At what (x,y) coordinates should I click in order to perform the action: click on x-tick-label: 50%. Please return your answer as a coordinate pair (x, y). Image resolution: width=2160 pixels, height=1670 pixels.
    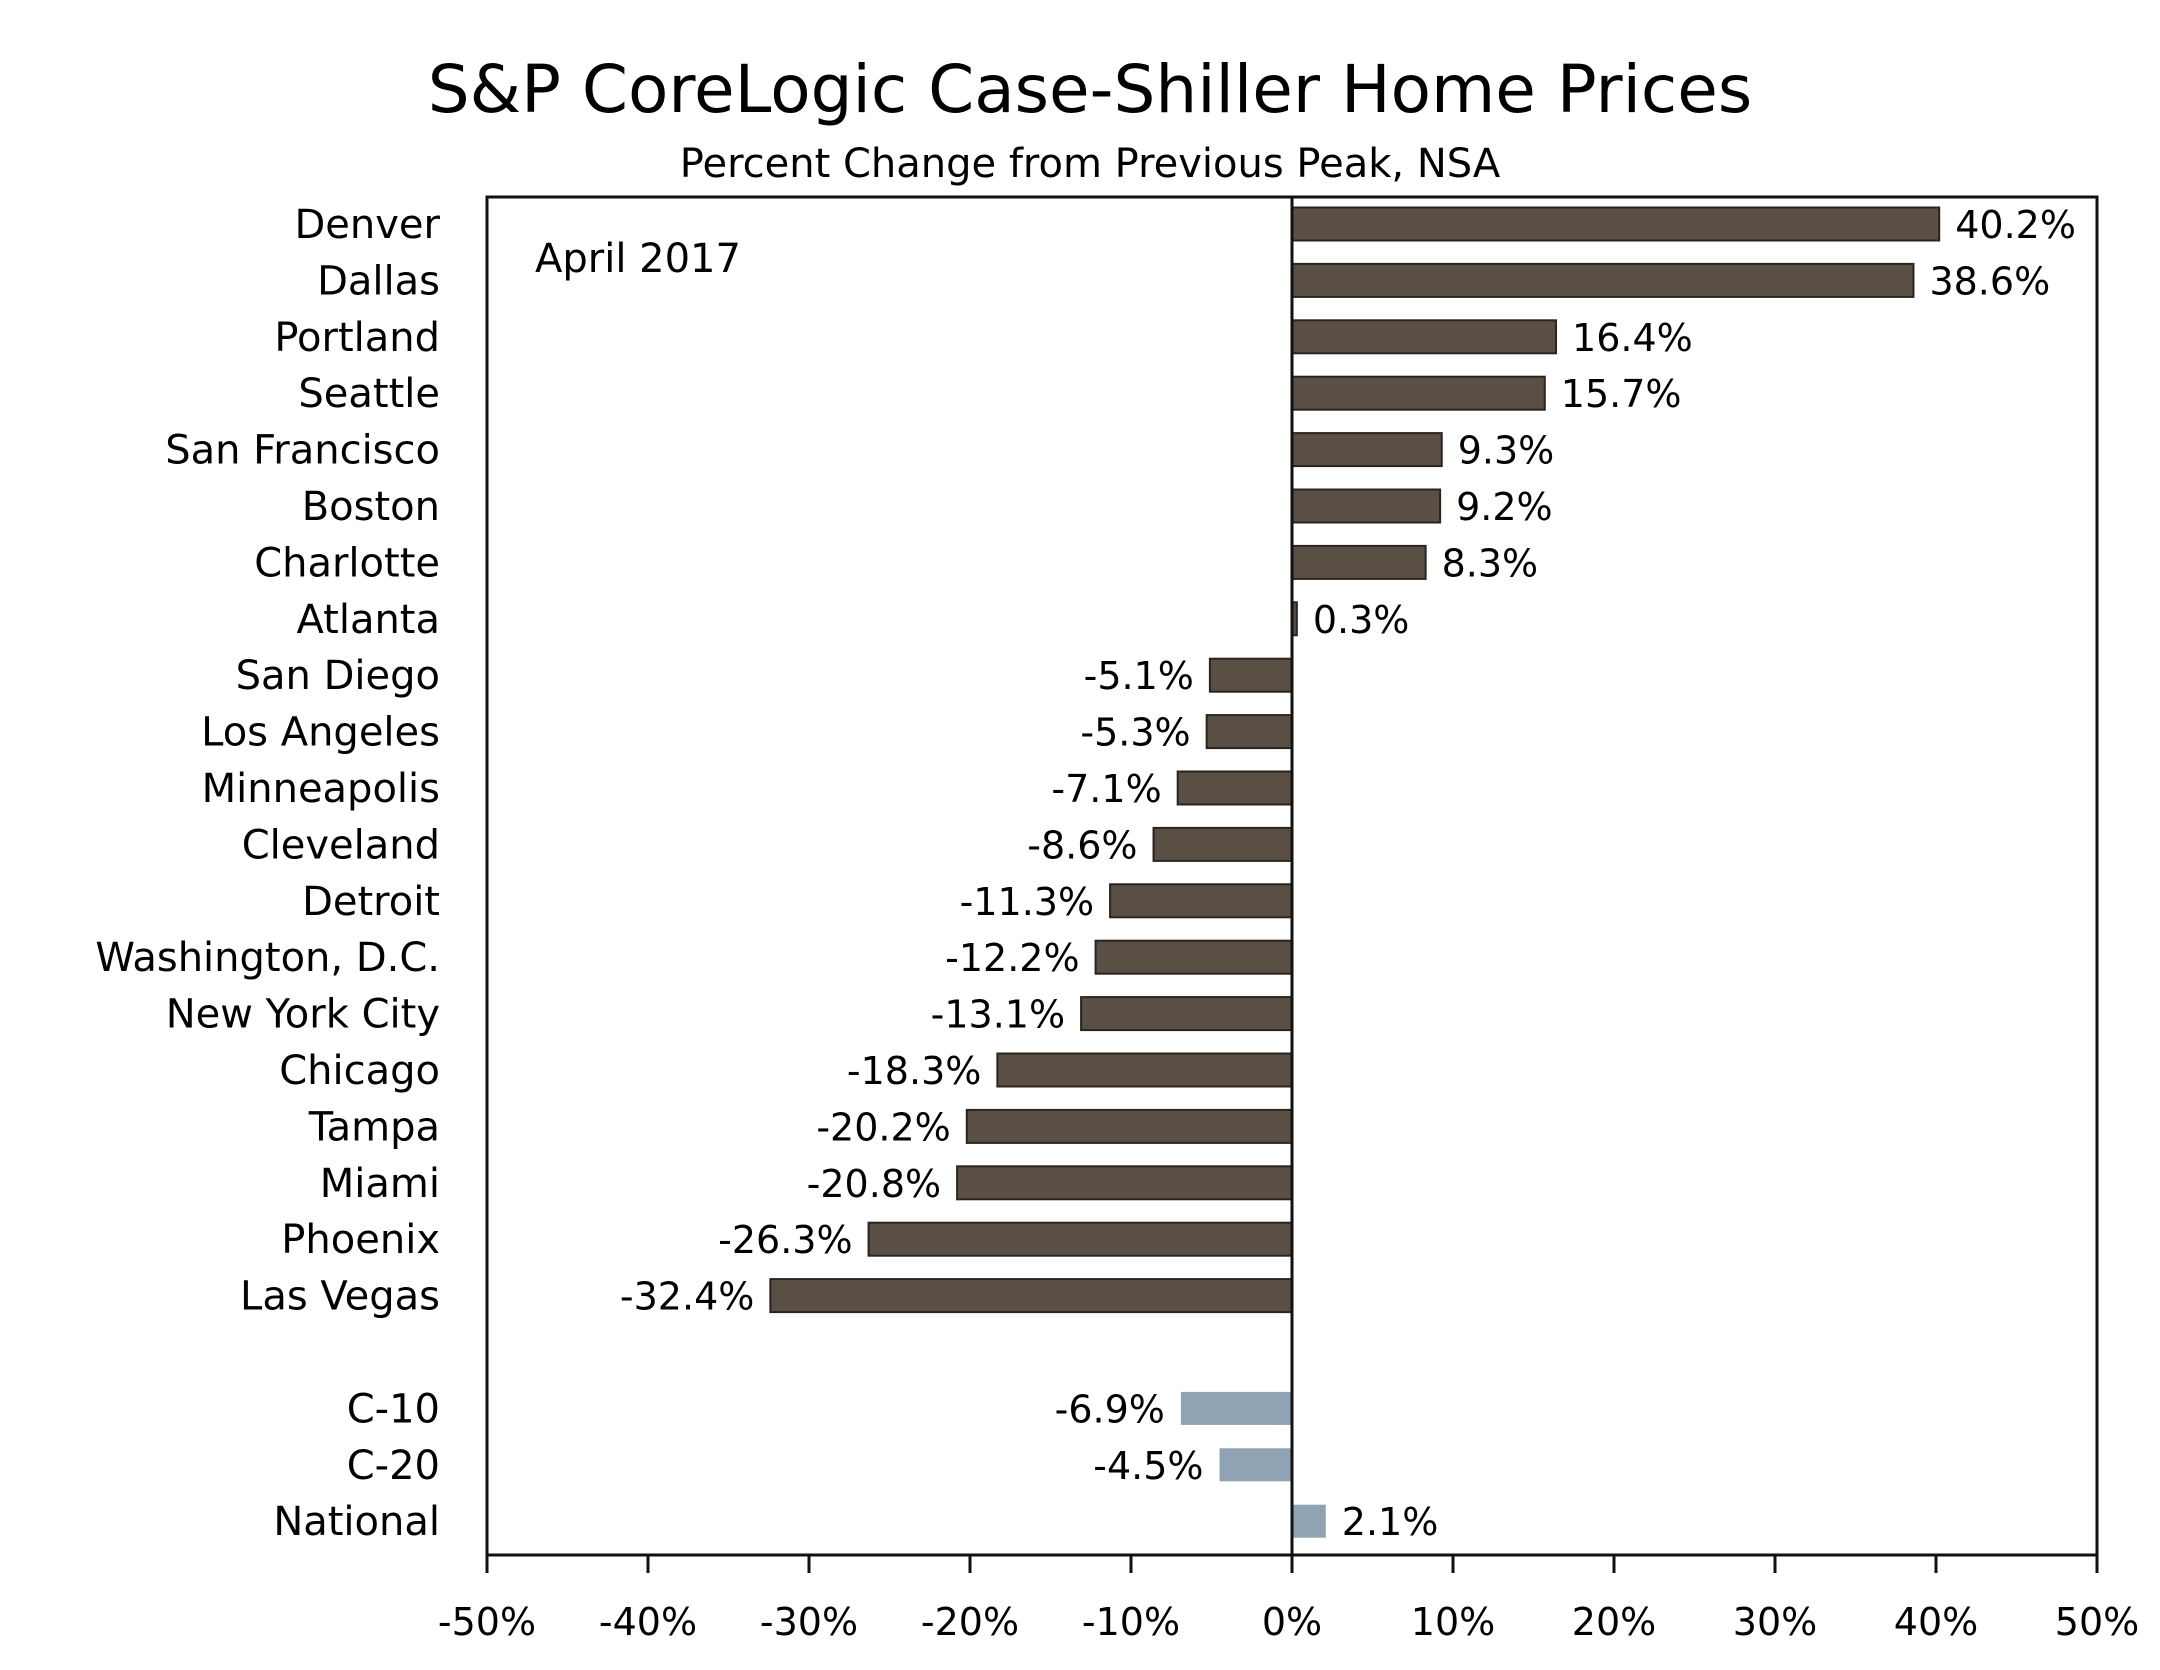
    Looking at the image, I should click on (2097, 1622).